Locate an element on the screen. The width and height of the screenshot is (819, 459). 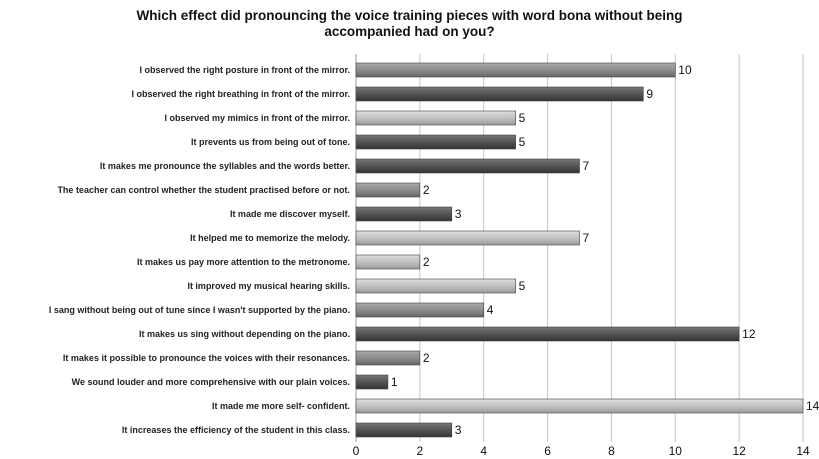
category-label: It prevents us from being out of tone. is located at coordinates (270, 142).